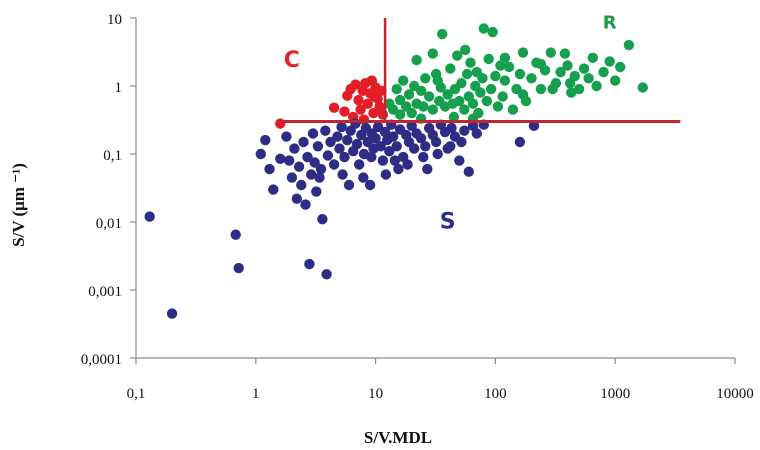  What do you see at coordinates (398, 437) in the screenshot?
I see `x-axis-title: S/V.MDL` at bounding box center [398, 437].